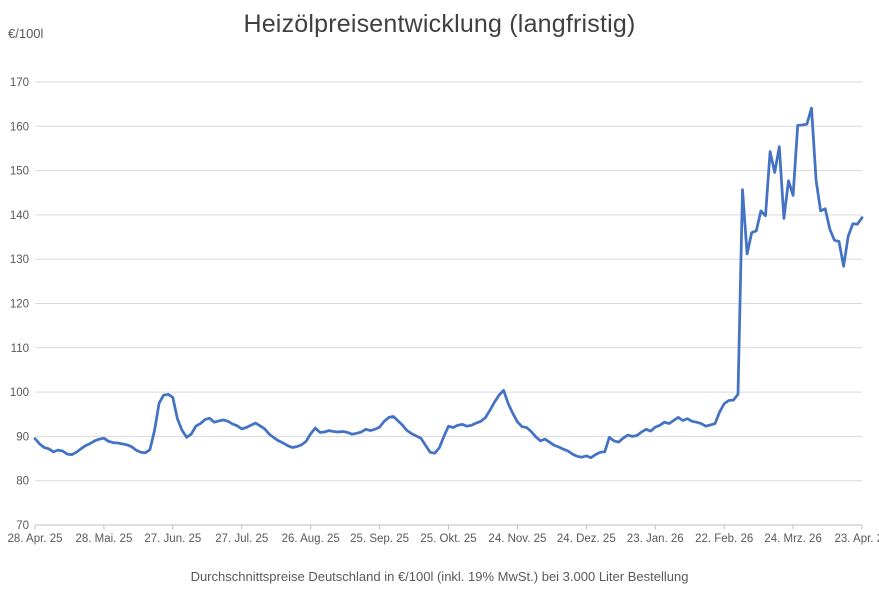 This screenshot has width=879, height=589. Describe the element at coordinates (655, 539) in the screenshot. I see `x-axis-tick-label: 23. Jan. 26` at that location.